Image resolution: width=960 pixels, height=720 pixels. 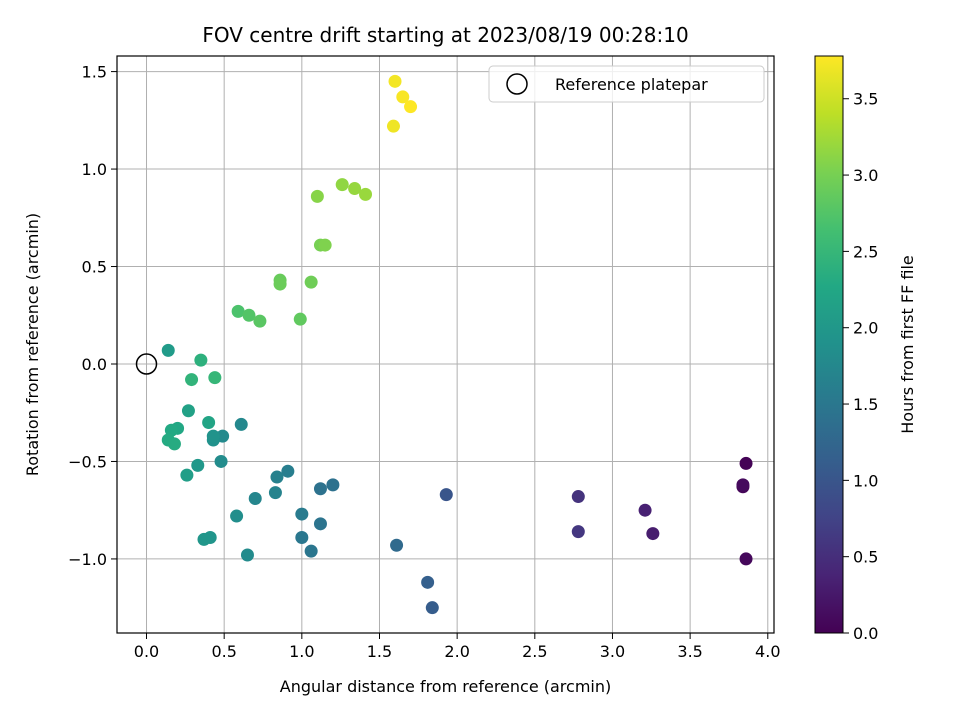 I want to click on reference-point, so click(x=146, y=364).